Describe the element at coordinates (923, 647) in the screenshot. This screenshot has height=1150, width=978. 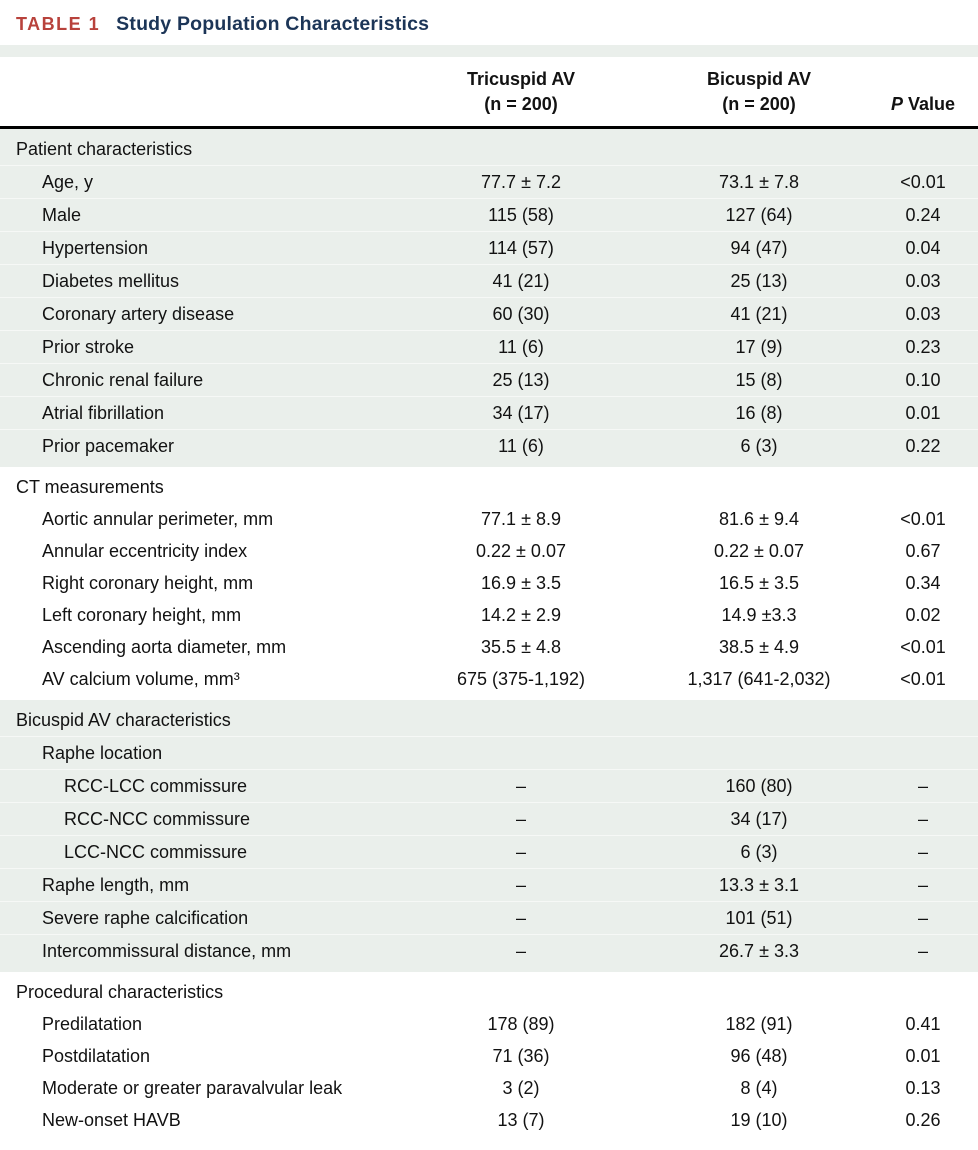
I see `cell-pvalue: <0.01` at that location.